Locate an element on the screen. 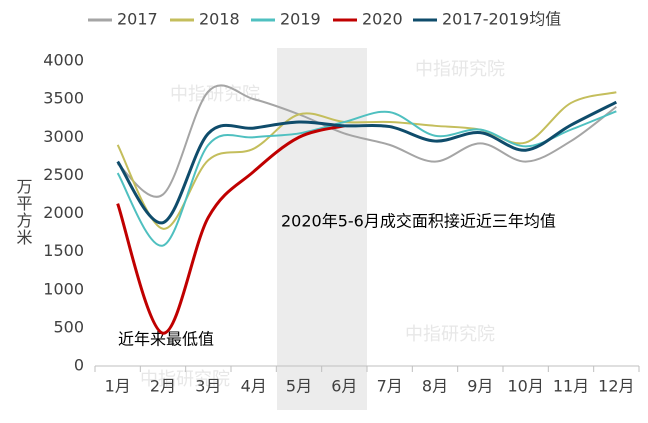 The width and height of the screenshot is (648, 423). legend-label: 2017-2019均值 is located at coordinates (501, 19).